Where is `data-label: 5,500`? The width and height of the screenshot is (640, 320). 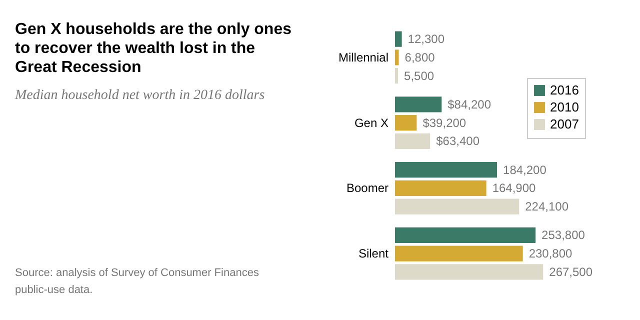 data-label: 5,500 is located at coordinates (419, 75).